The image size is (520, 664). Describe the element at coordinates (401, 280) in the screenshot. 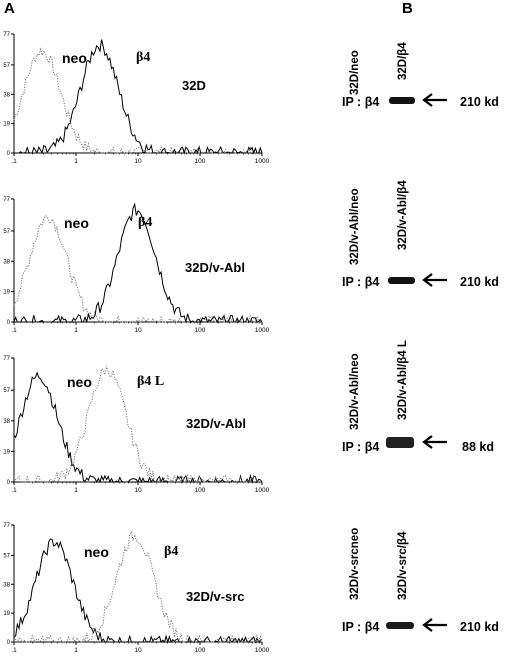

I see `blot2-band` at that location.